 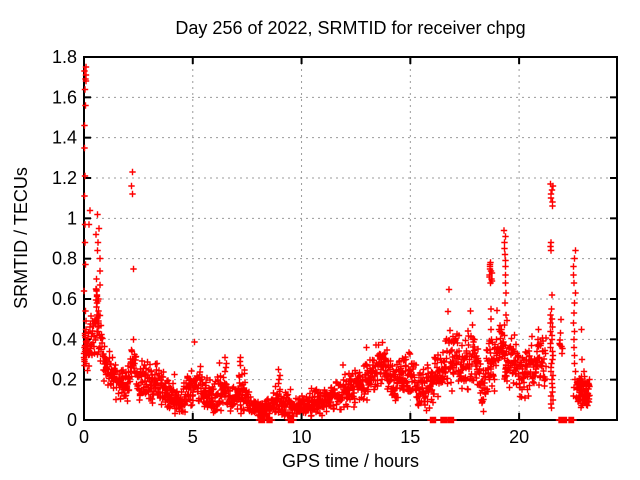 I want to click on y-tick-label: 1.6, so click(x=64, y=97).